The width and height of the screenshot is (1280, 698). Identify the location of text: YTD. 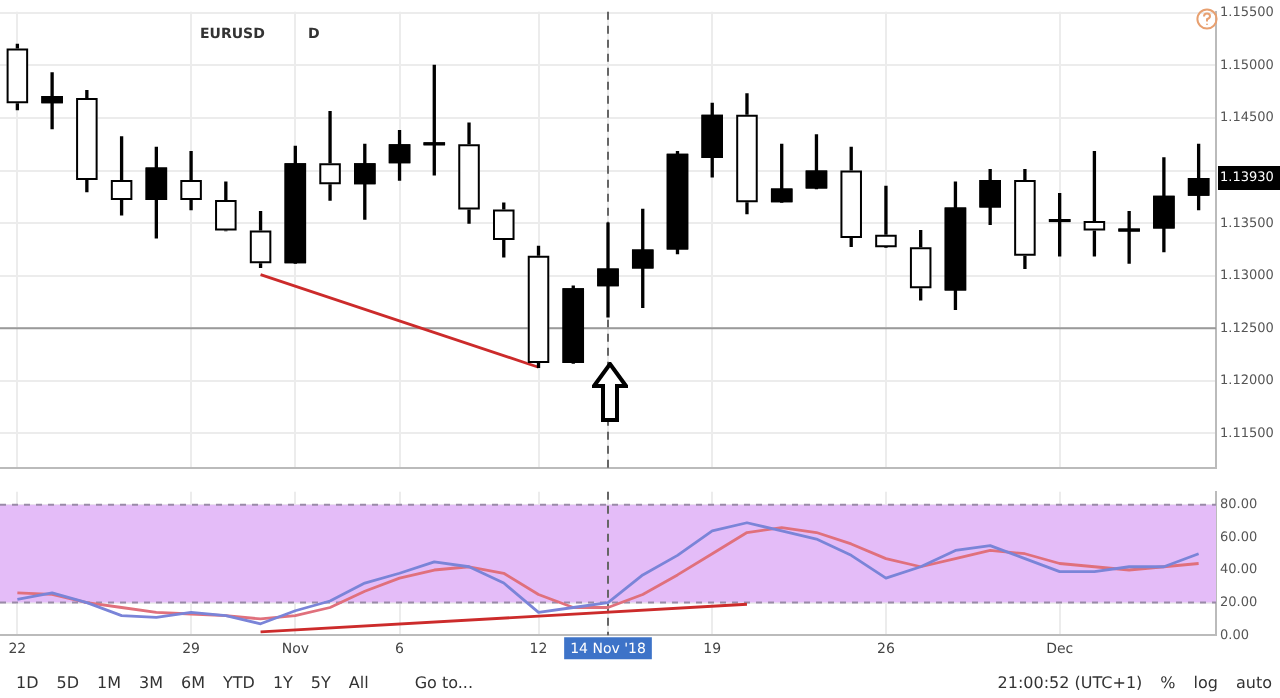
(239, 682).